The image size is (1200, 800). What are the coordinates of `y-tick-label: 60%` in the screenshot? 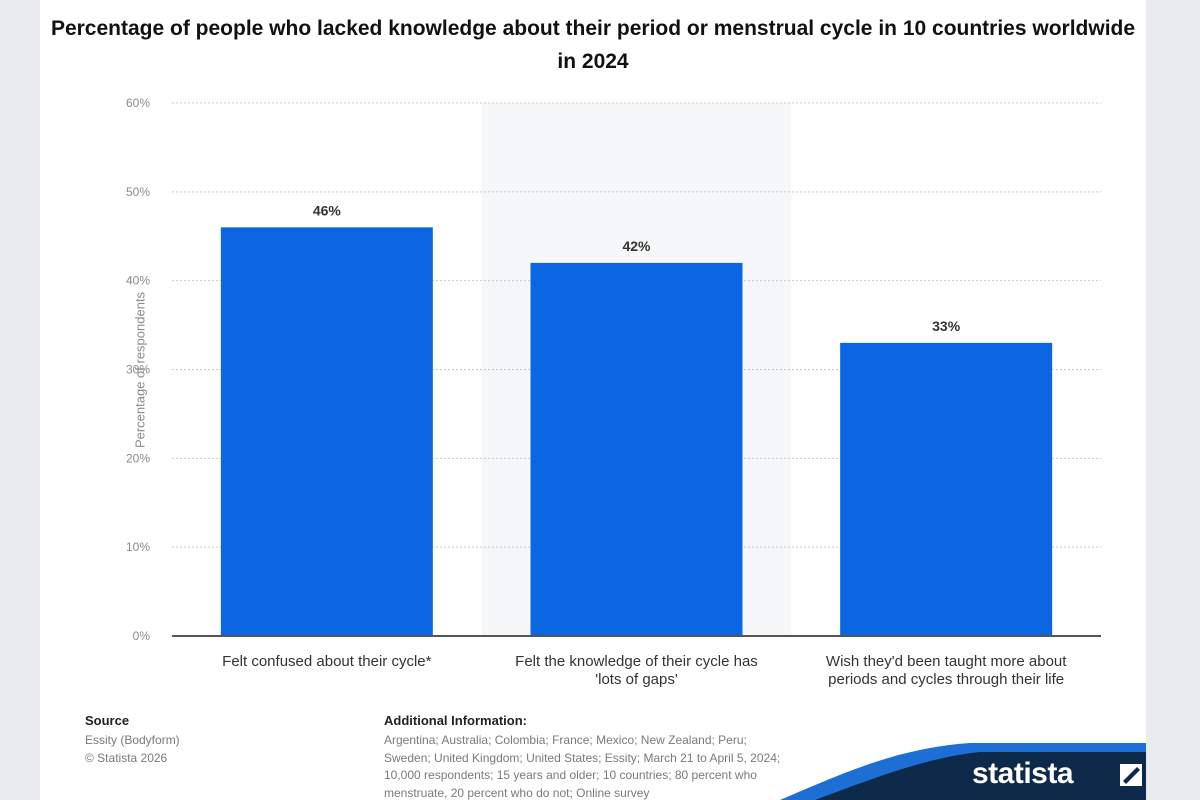 It's located at (138, 103).